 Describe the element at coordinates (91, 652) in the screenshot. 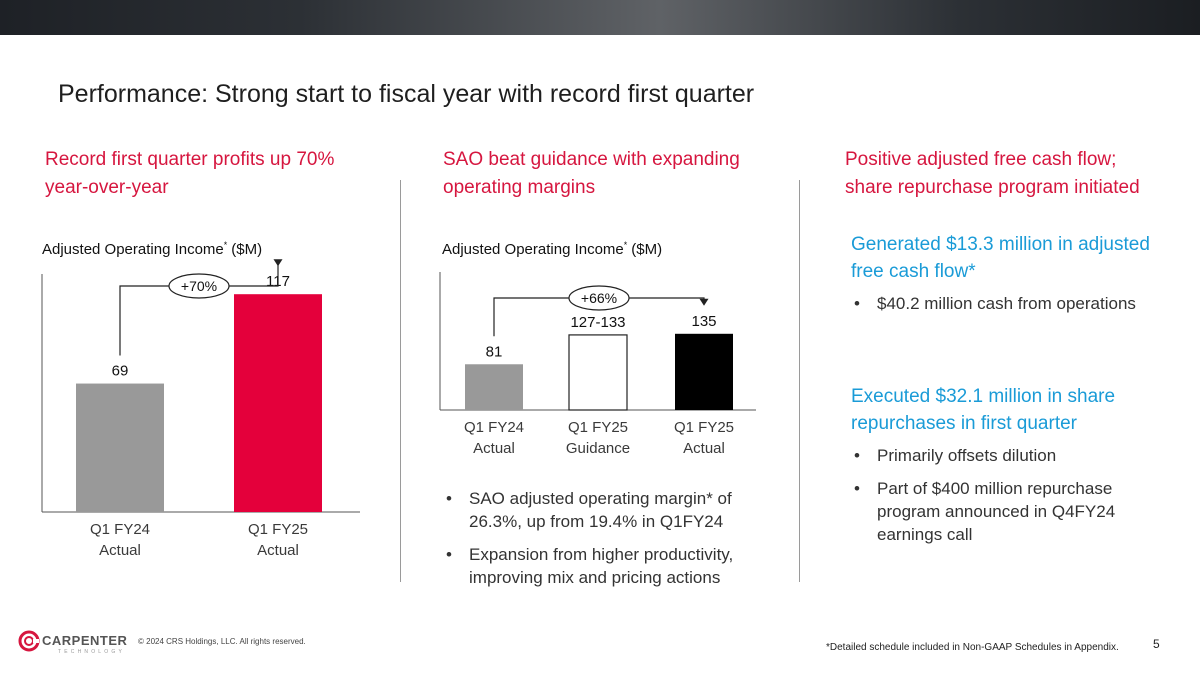

I see `logo-sub: TECHNOLOGY` at that location.